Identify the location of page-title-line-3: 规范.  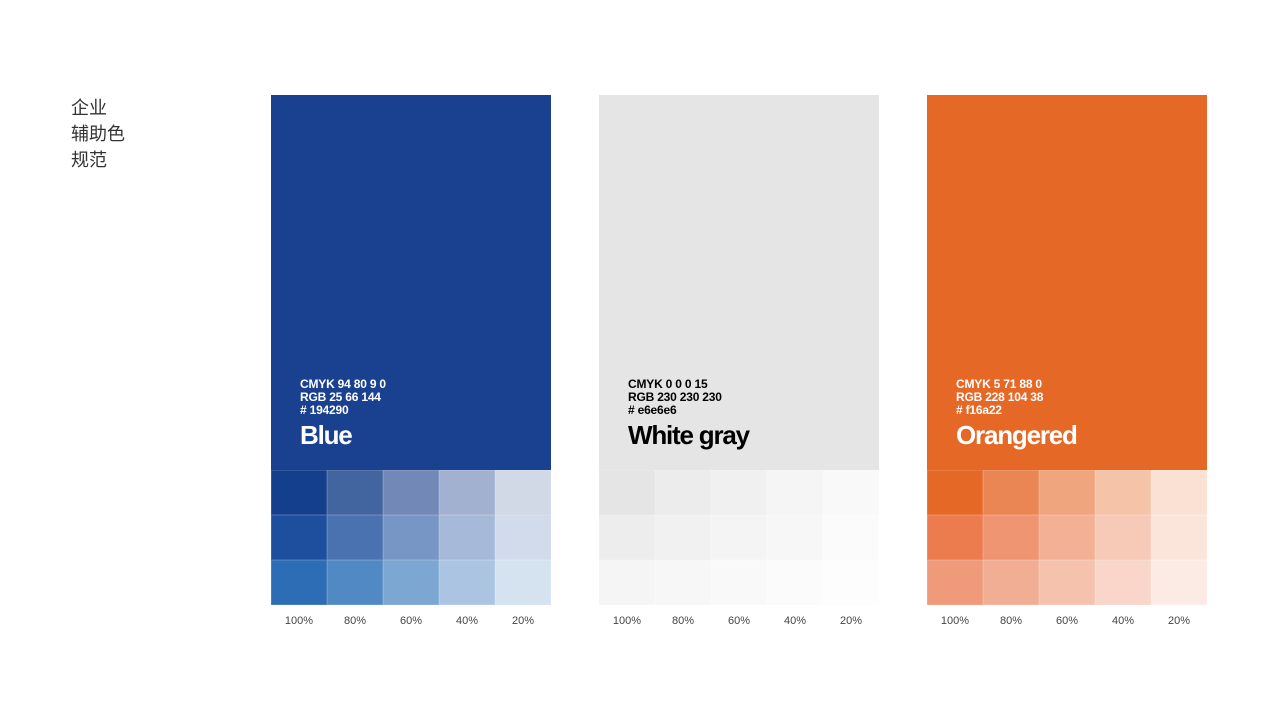
(89, 160).